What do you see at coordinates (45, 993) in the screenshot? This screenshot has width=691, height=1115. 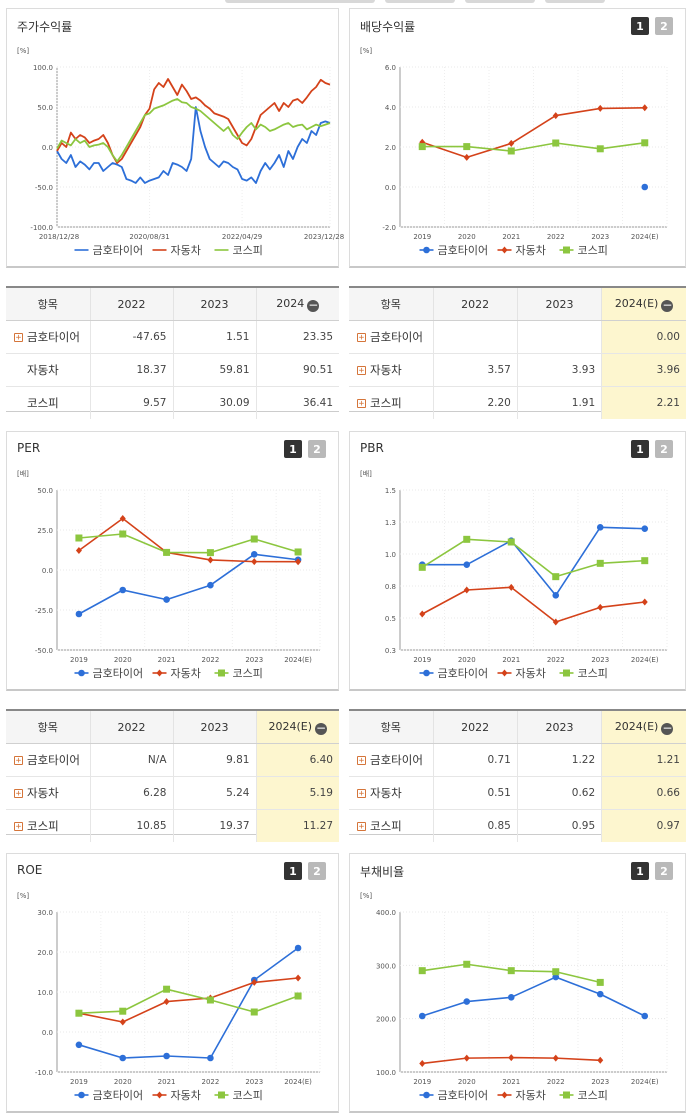 I see `y-tick-label: 10.0` at bounding box center [45, 993].